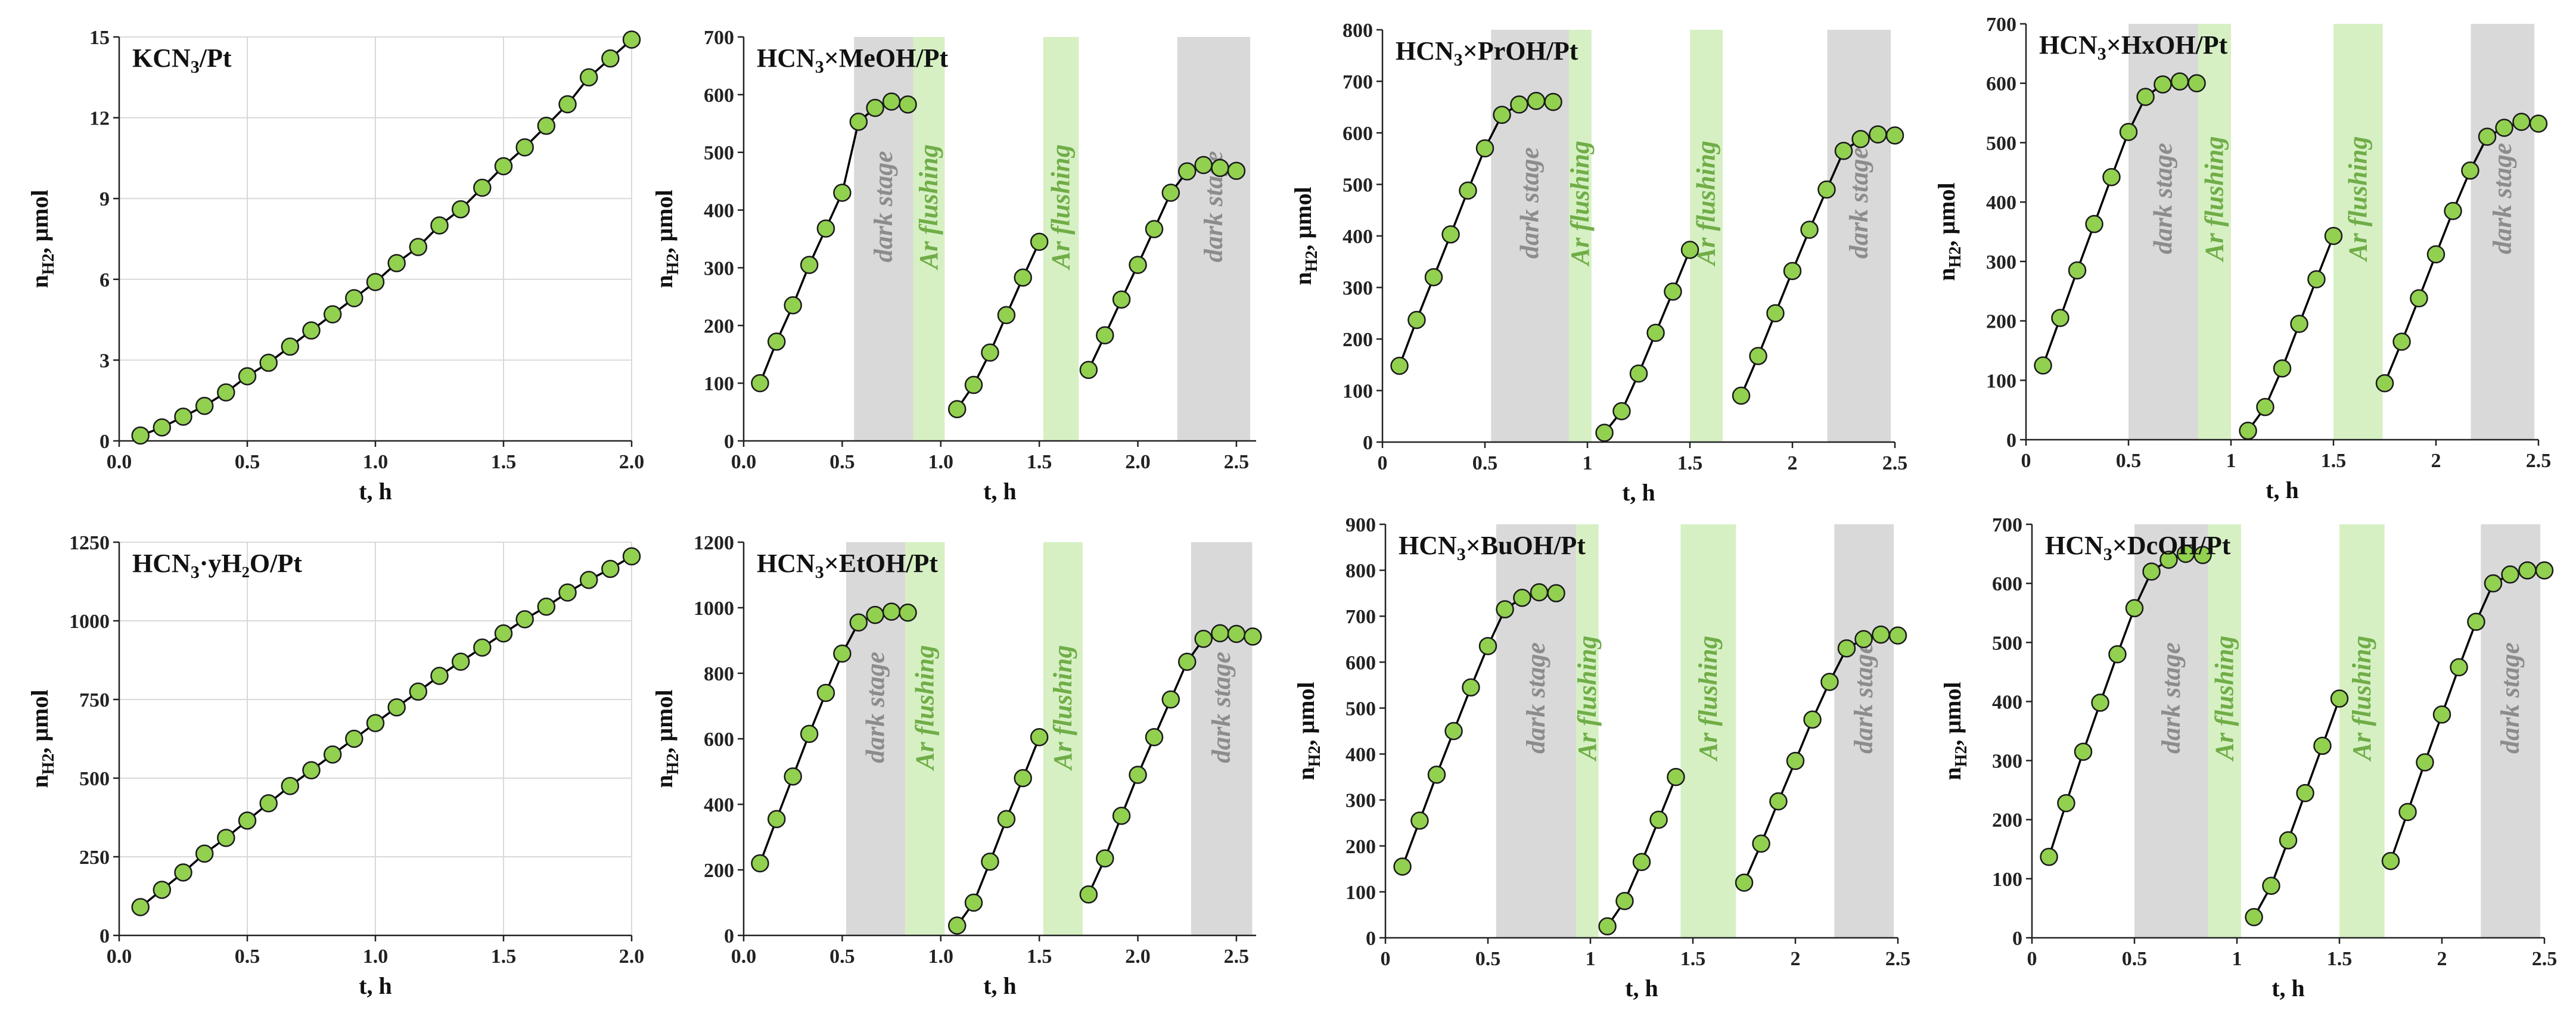 This screenshot has width=2576, height=1023. Describe the element at coordinates (385, 731) in the screenshot. I see `series-line` at that location.